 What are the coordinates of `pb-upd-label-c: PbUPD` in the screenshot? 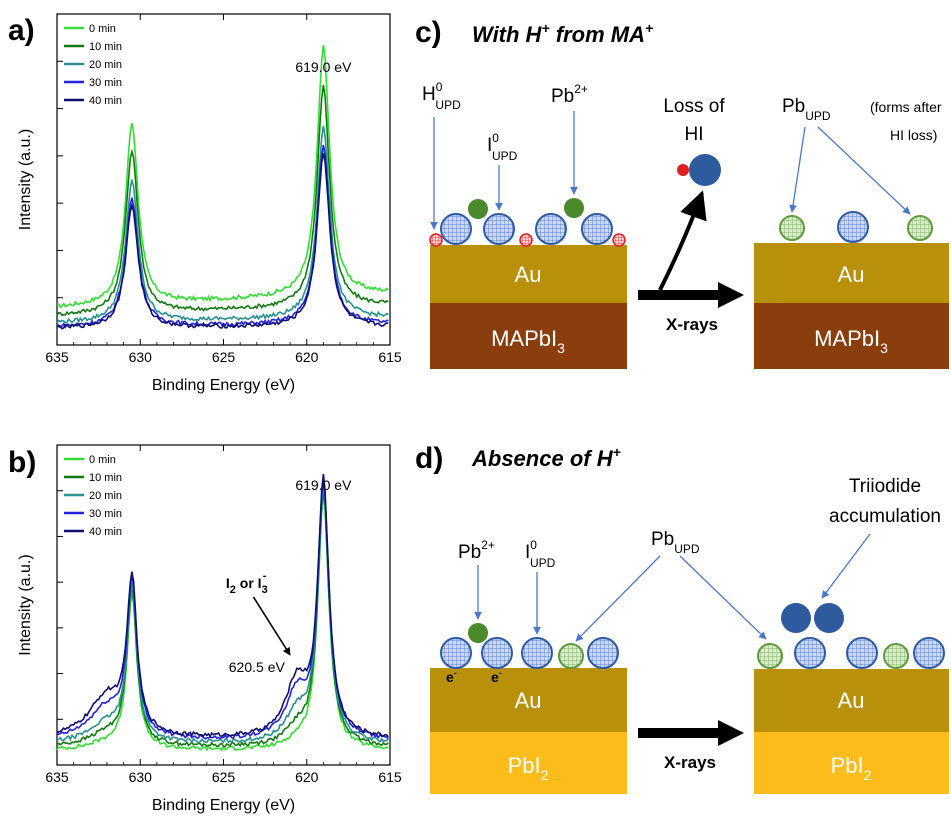 It's located at (806, 109).